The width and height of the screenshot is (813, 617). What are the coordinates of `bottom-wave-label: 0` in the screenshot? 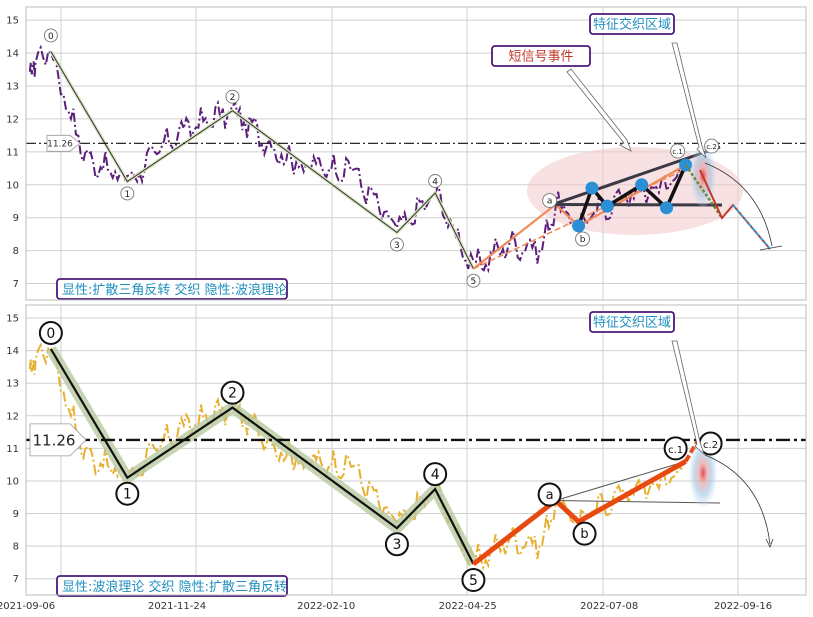 It's located at (50, 334).